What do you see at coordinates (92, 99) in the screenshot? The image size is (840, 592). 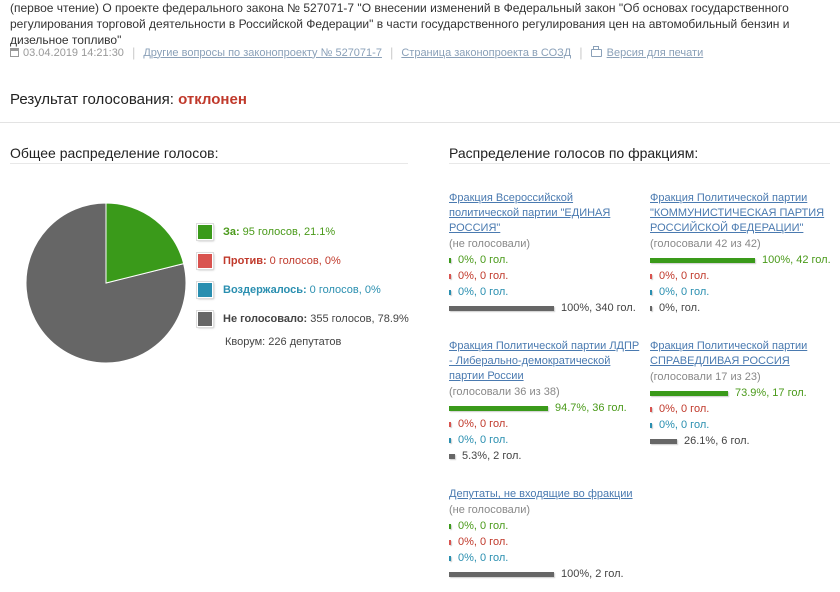 I see `vote-result-label: Результат голосования:` at bounding box center [92, 99].